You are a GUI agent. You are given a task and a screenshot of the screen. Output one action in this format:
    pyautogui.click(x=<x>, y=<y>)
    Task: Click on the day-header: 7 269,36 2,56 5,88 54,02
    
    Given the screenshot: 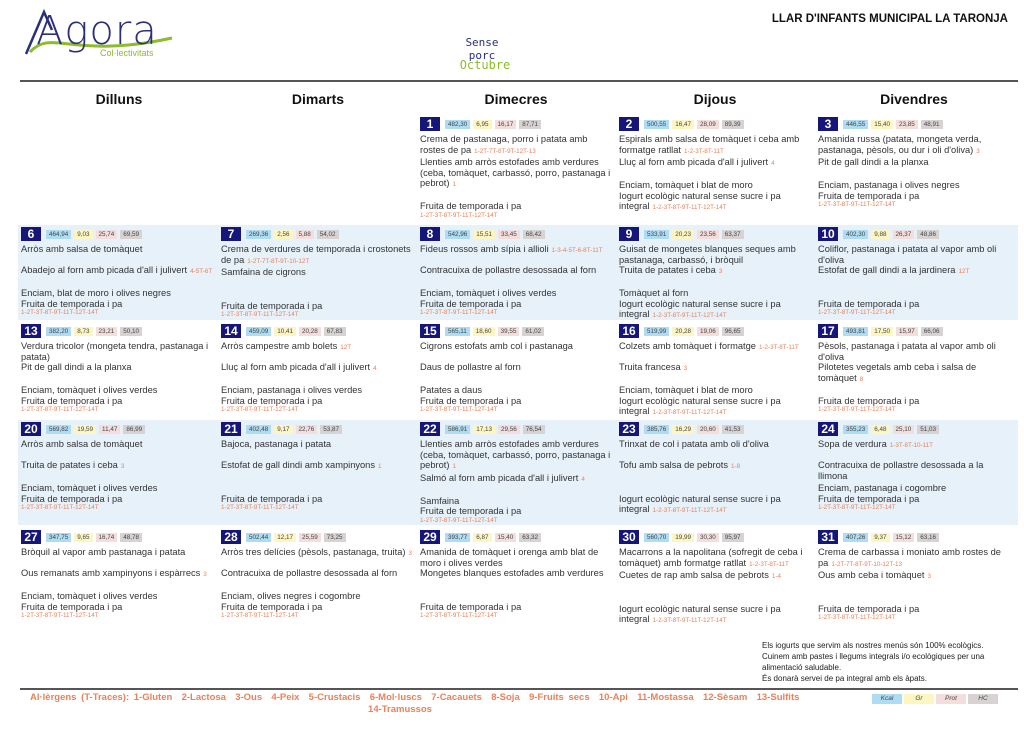 What is the action you would take?
    pyautogui.click(x=317, y=234)
    